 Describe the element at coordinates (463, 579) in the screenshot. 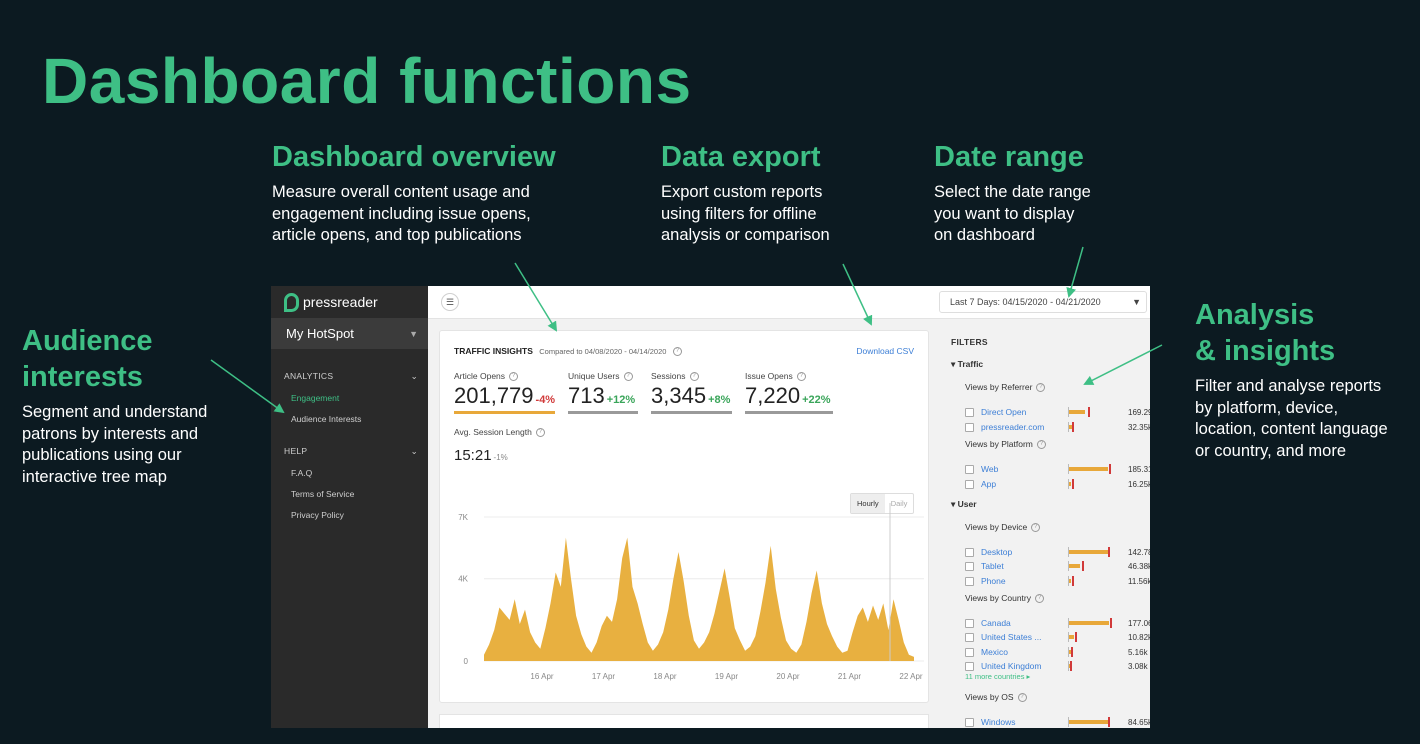

I see `y-tick-label: 4K` at that location.